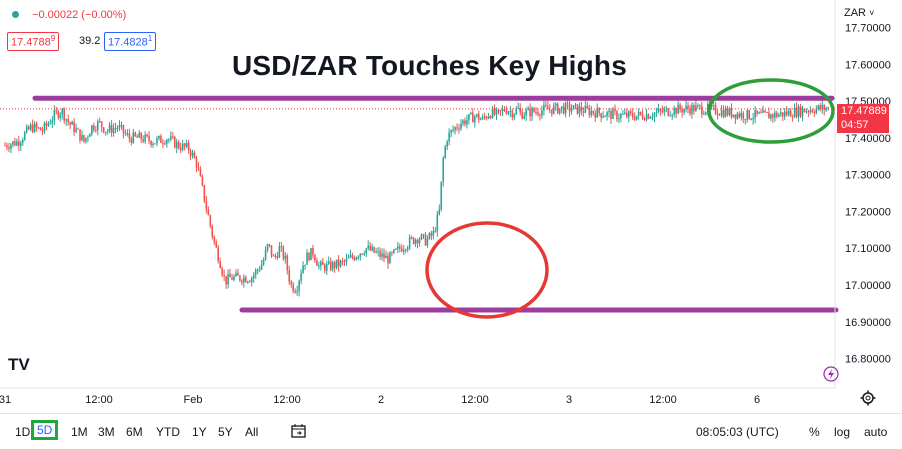 The height and width of the screenshot is (449, 902). What do you see at coordinates (106, 432) in the screenshot?
I see `timeframe-3m: 3M` at bounding box center [106, 432].